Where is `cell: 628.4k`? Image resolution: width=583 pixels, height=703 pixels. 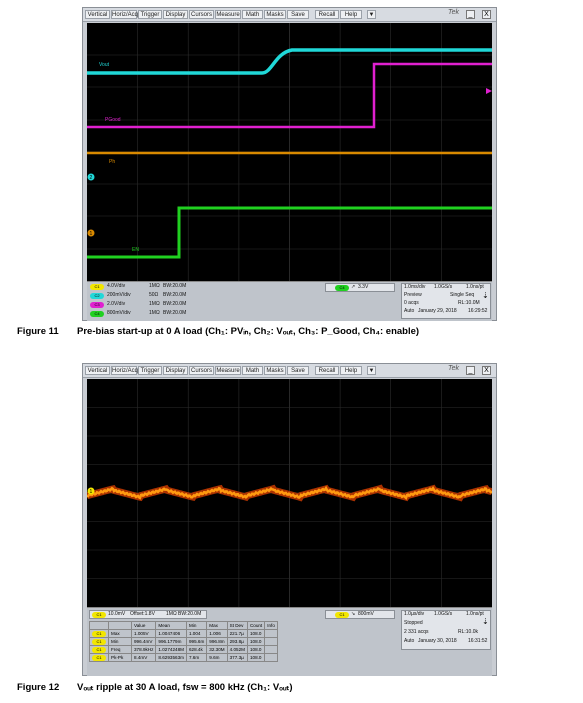 cell: 628.4k is located at coordinates (196, 649).